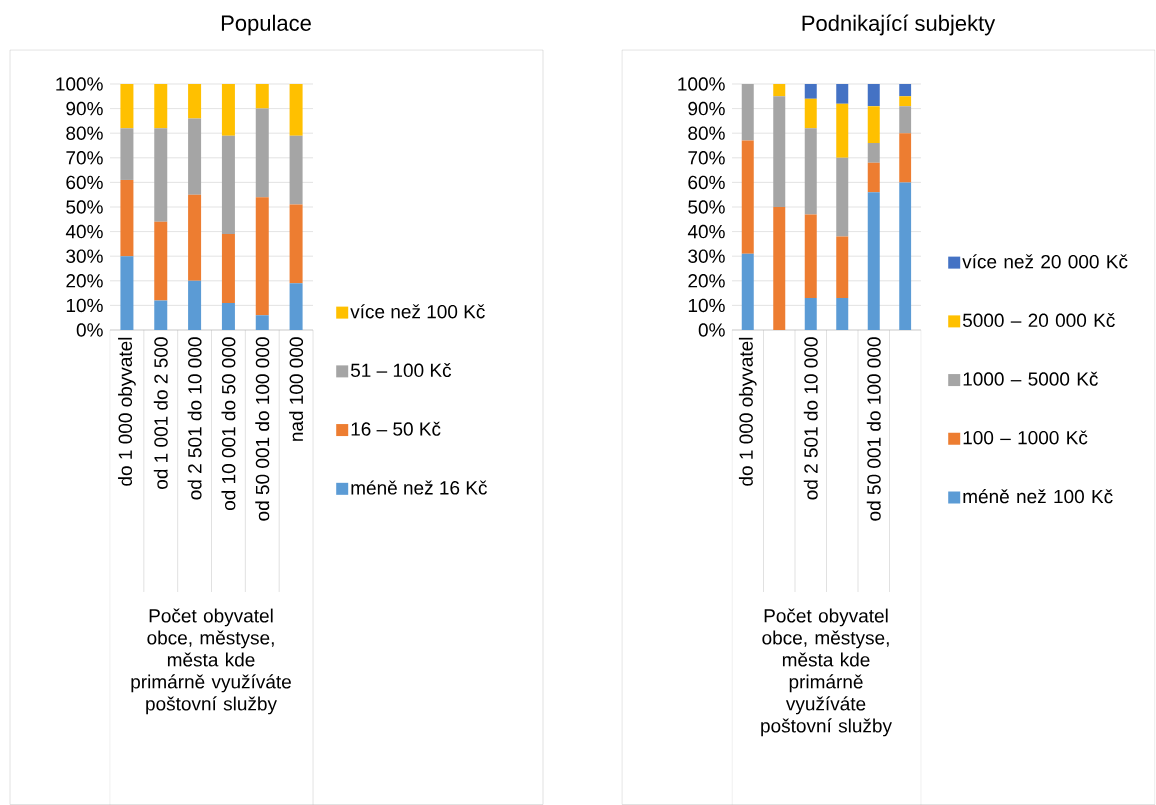 This screenshot has height=805, width=1156. What do you see at coordinates (1045, 261) in the screenshot?
I see `legend-label: více než 20 000 Kč` at bounding box center [1045, 261].